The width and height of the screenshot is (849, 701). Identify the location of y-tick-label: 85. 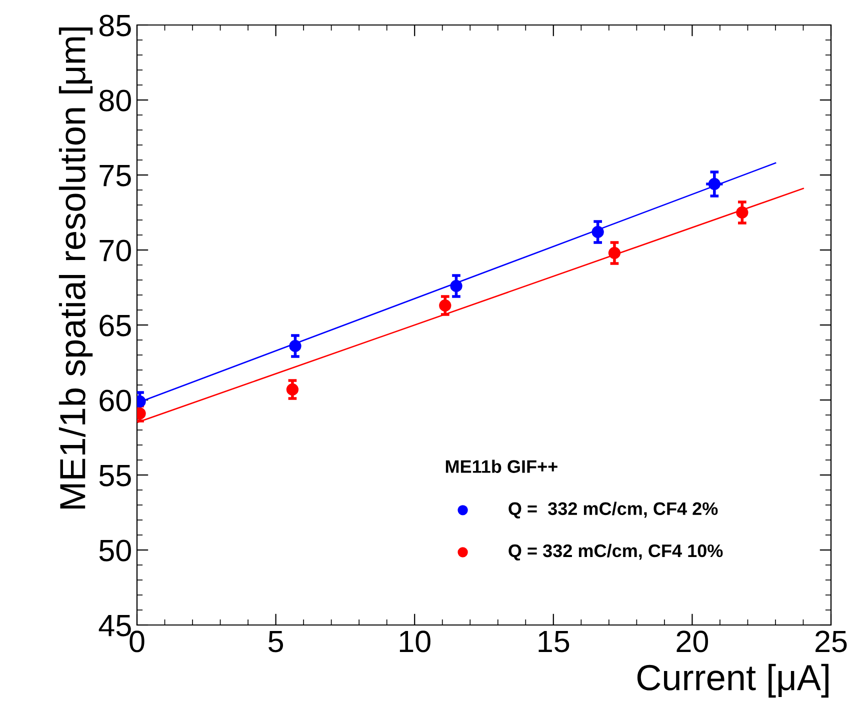
(115, 25).